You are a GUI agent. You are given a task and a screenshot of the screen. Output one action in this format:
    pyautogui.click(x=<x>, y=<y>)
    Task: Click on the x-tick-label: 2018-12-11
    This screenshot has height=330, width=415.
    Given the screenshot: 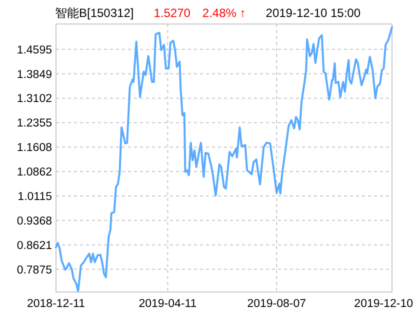 What is the action you would take?
    pyautogui.click(x=56, y=304)
    